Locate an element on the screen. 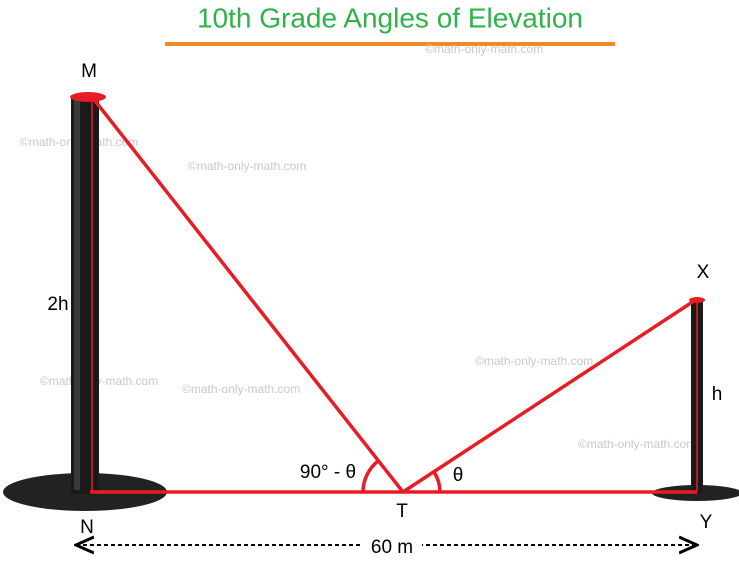 This screenshot has width=739, height=563. point-label: Y is located at coordinates (706, 522).